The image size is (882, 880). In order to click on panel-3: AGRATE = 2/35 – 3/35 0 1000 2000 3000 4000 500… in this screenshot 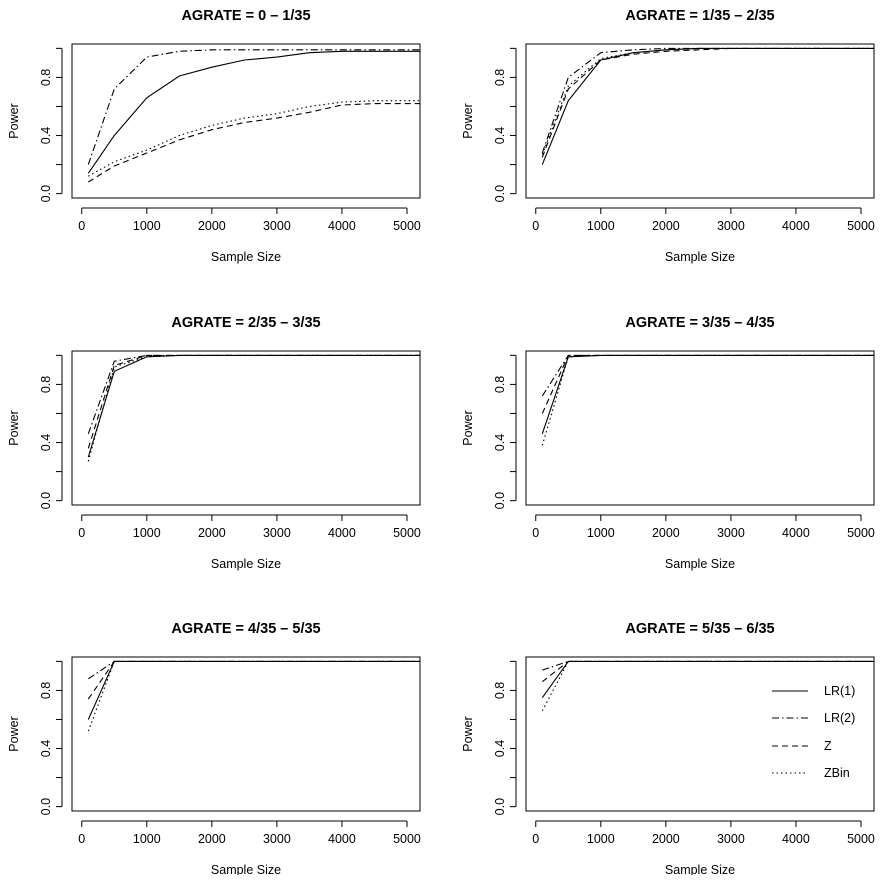, I will do `click(214, 443)`.